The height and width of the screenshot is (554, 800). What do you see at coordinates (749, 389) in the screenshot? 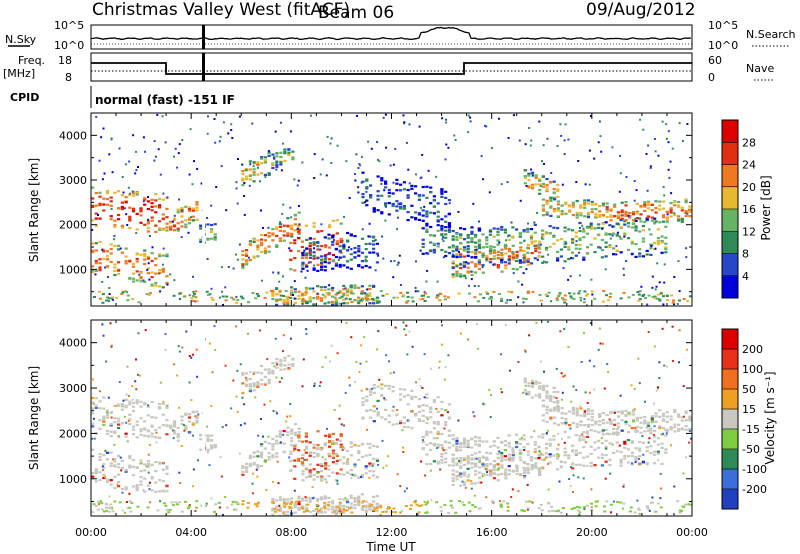
I see `colorbar-tick-label: 50` at bounding box center [749, 389].